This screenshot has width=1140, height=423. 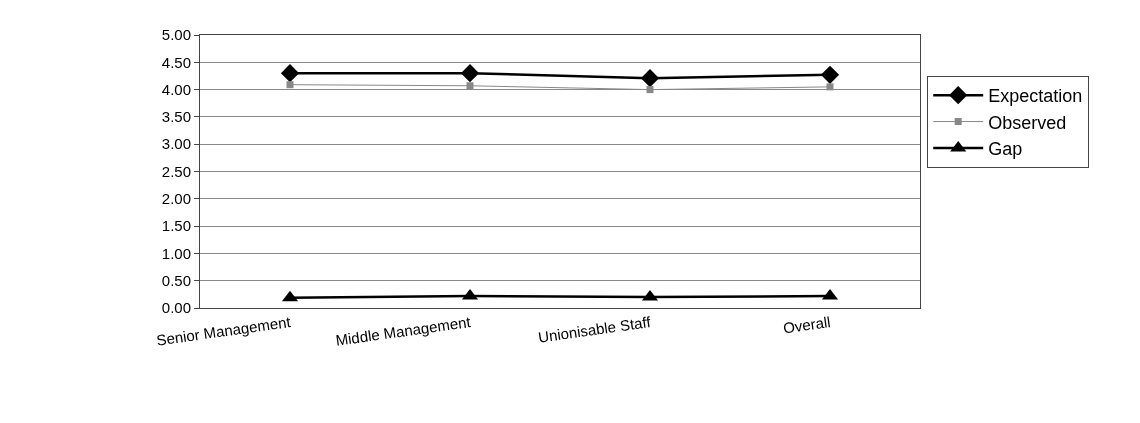 What do you see at coordinates (176, 35) in the screenshot?
I see `y-tick-label: 5.00` at bounding box center [176, 35].